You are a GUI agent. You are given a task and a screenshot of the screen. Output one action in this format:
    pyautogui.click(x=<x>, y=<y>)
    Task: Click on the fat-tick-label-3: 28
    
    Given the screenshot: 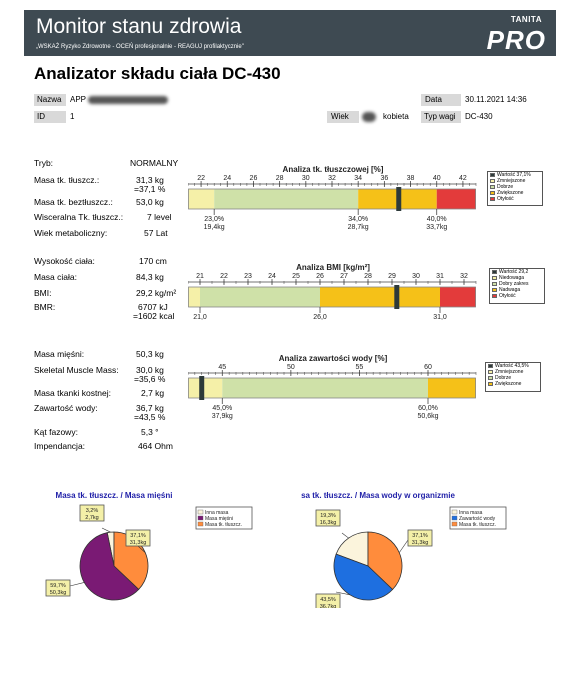 What is the action you would take?
    pyautogui.click(x=280, y=178)
    